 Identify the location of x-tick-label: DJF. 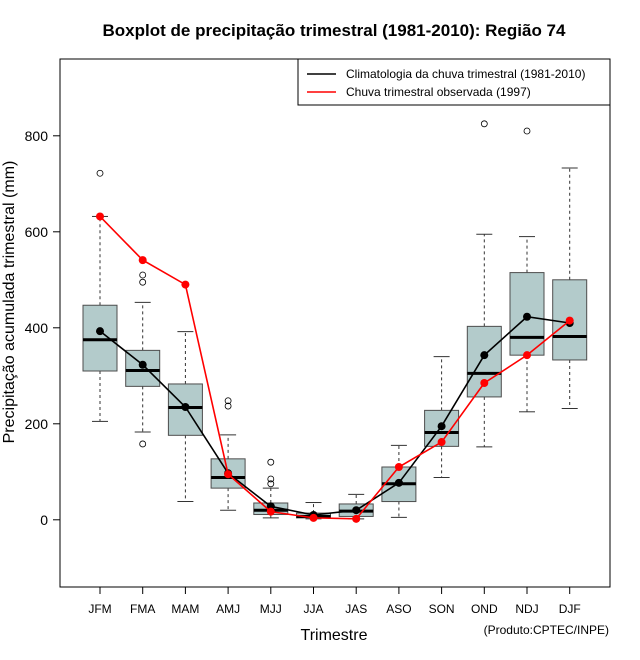
(570, 609).